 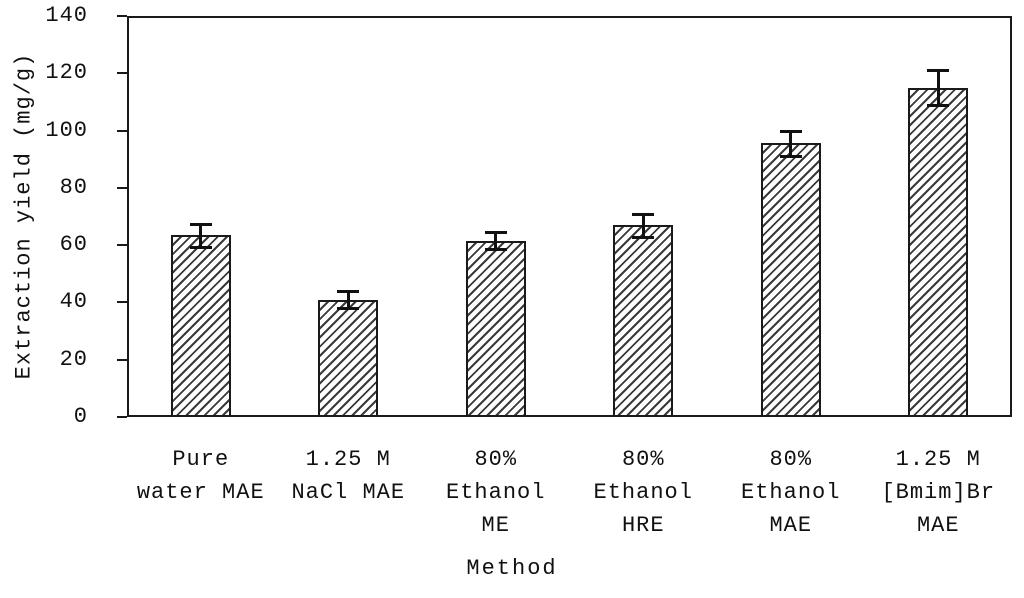 I want to click on category-label: 80% Ethanol ME, so click(x=496, y=492).